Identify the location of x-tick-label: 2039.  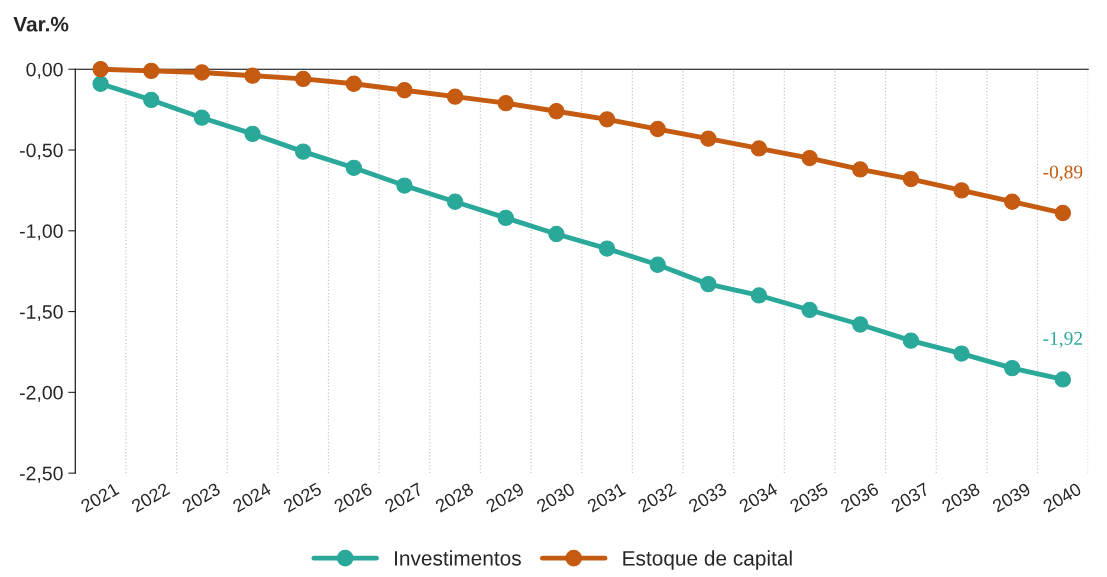
(1011, 497).